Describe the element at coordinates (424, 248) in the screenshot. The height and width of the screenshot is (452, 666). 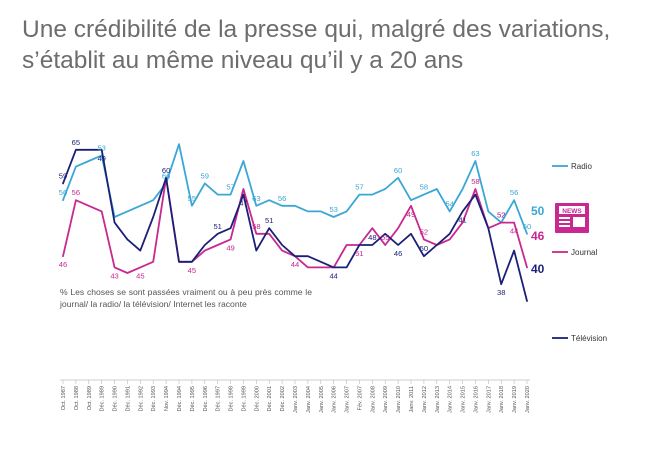
I see `data-label-television: 50` at that location.